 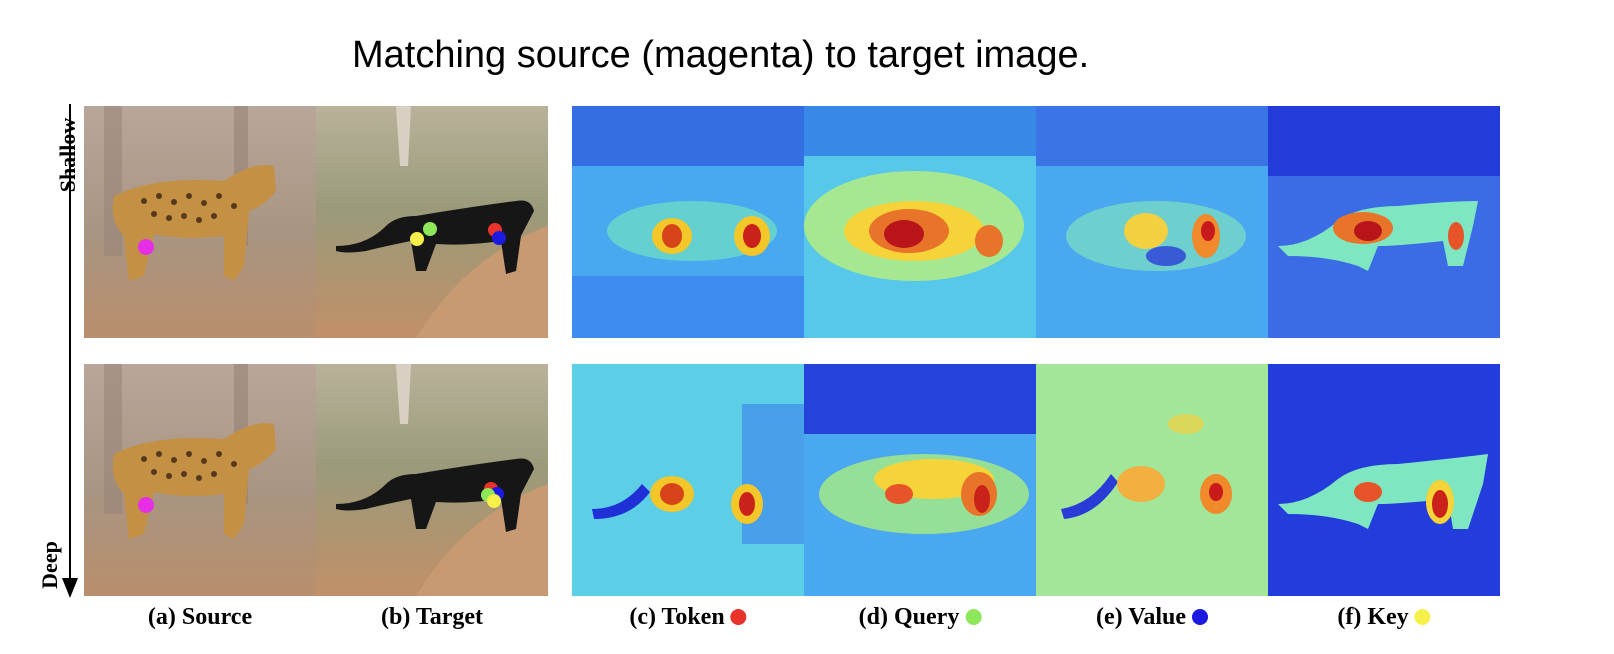 What do you see at coordinates (738, 617) in the screenshot?
I see `token-legend-dot` at bounding box center [738, 617].